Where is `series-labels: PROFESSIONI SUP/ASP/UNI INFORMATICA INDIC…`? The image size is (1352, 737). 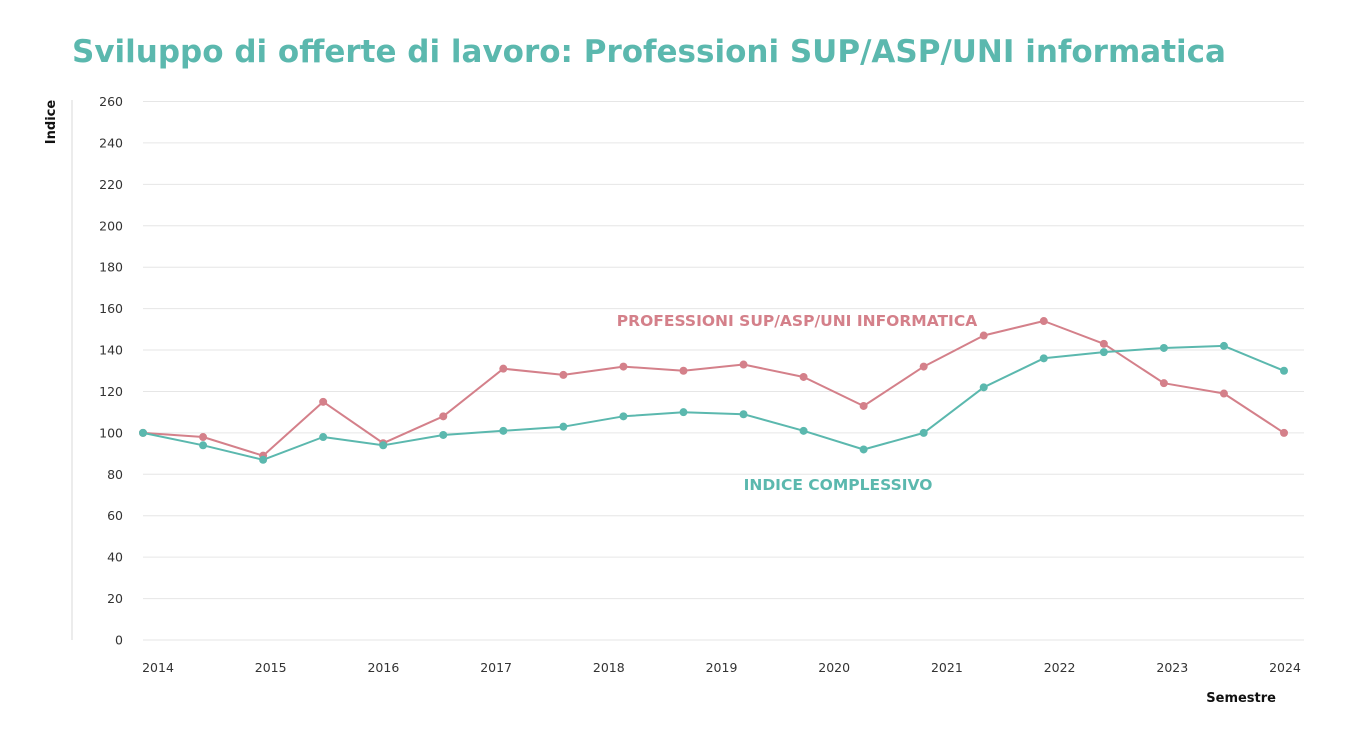
series-labels: PROFESSIONI SUP/ASP/UNI INFORMATICA INDIC… is located at coordinates (797, 403).